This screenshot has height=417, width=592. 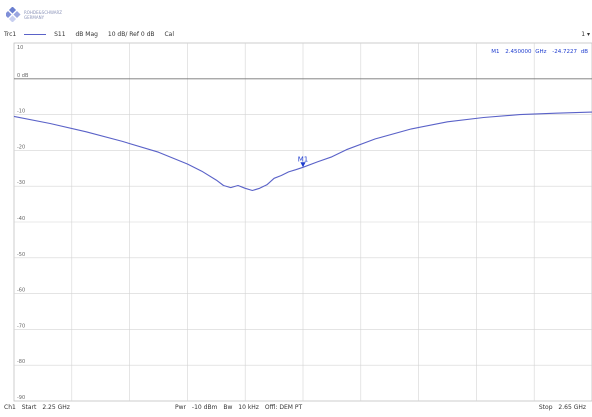 I want to click on marker-readout-value: -24.7227, so click(x=564, y=52).